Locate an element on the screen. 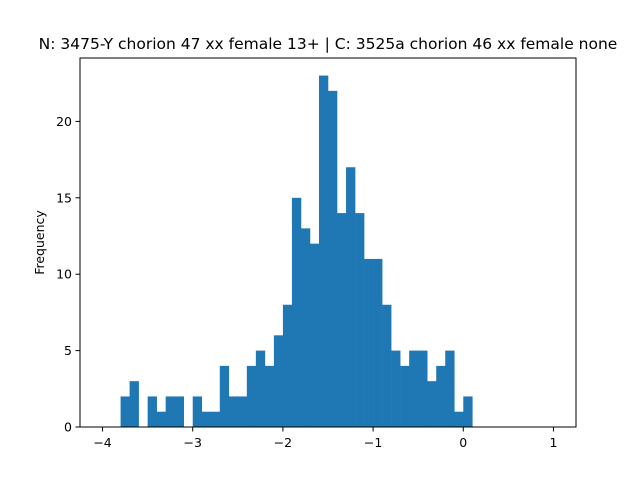 This screenshot has width=640, height=480. y-axis: 0 5 10 15 20 is located at coordinates (68, 274).